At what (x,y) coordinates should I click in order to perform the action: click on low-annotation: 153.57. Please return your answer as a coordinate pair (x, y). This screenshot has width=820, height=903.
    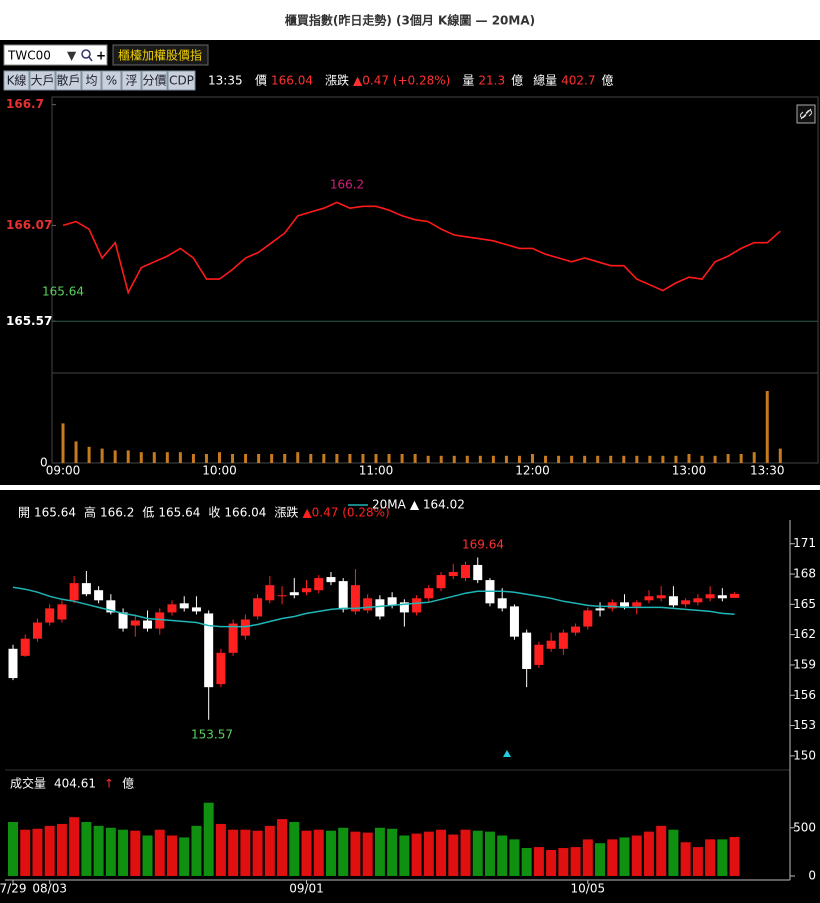
    Looking at the image, I should click on (212, 735).